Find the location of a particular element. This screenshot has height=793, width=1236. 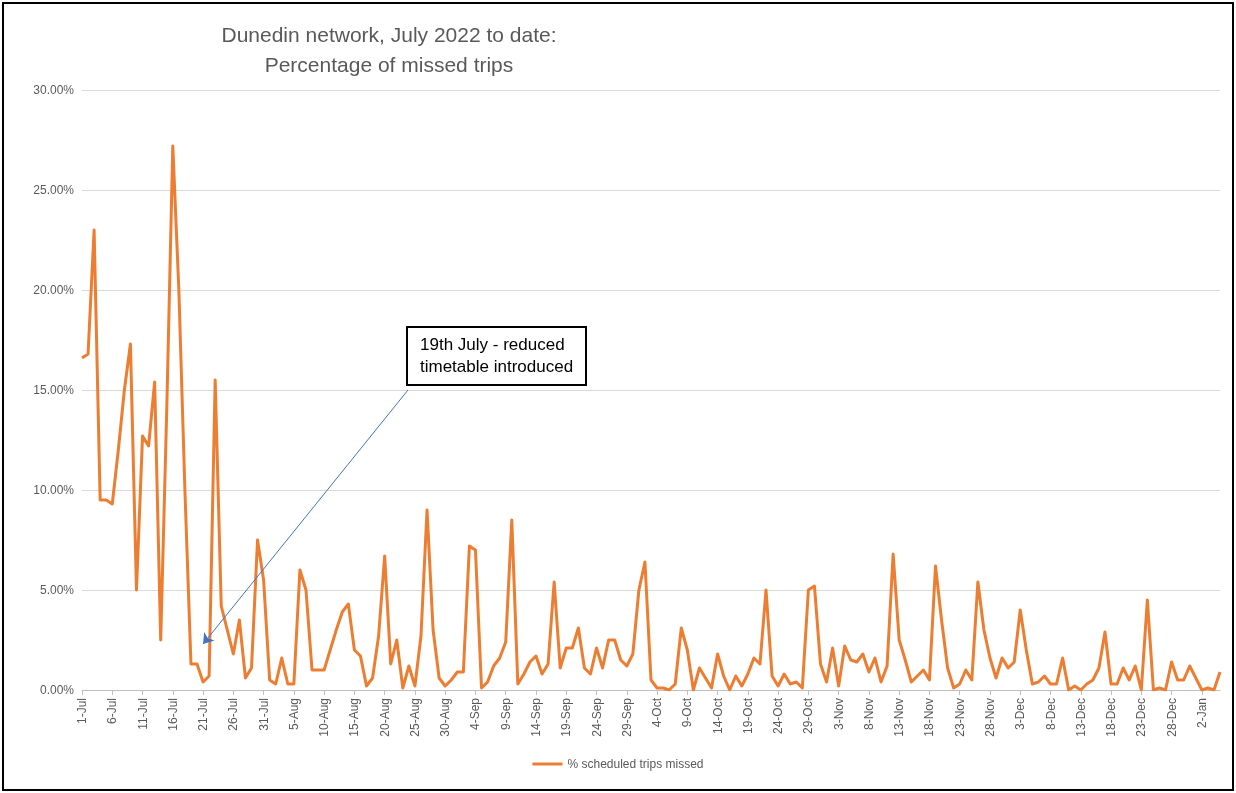

x-tick-label: 13-Nov is located at coordinates (899, 717).